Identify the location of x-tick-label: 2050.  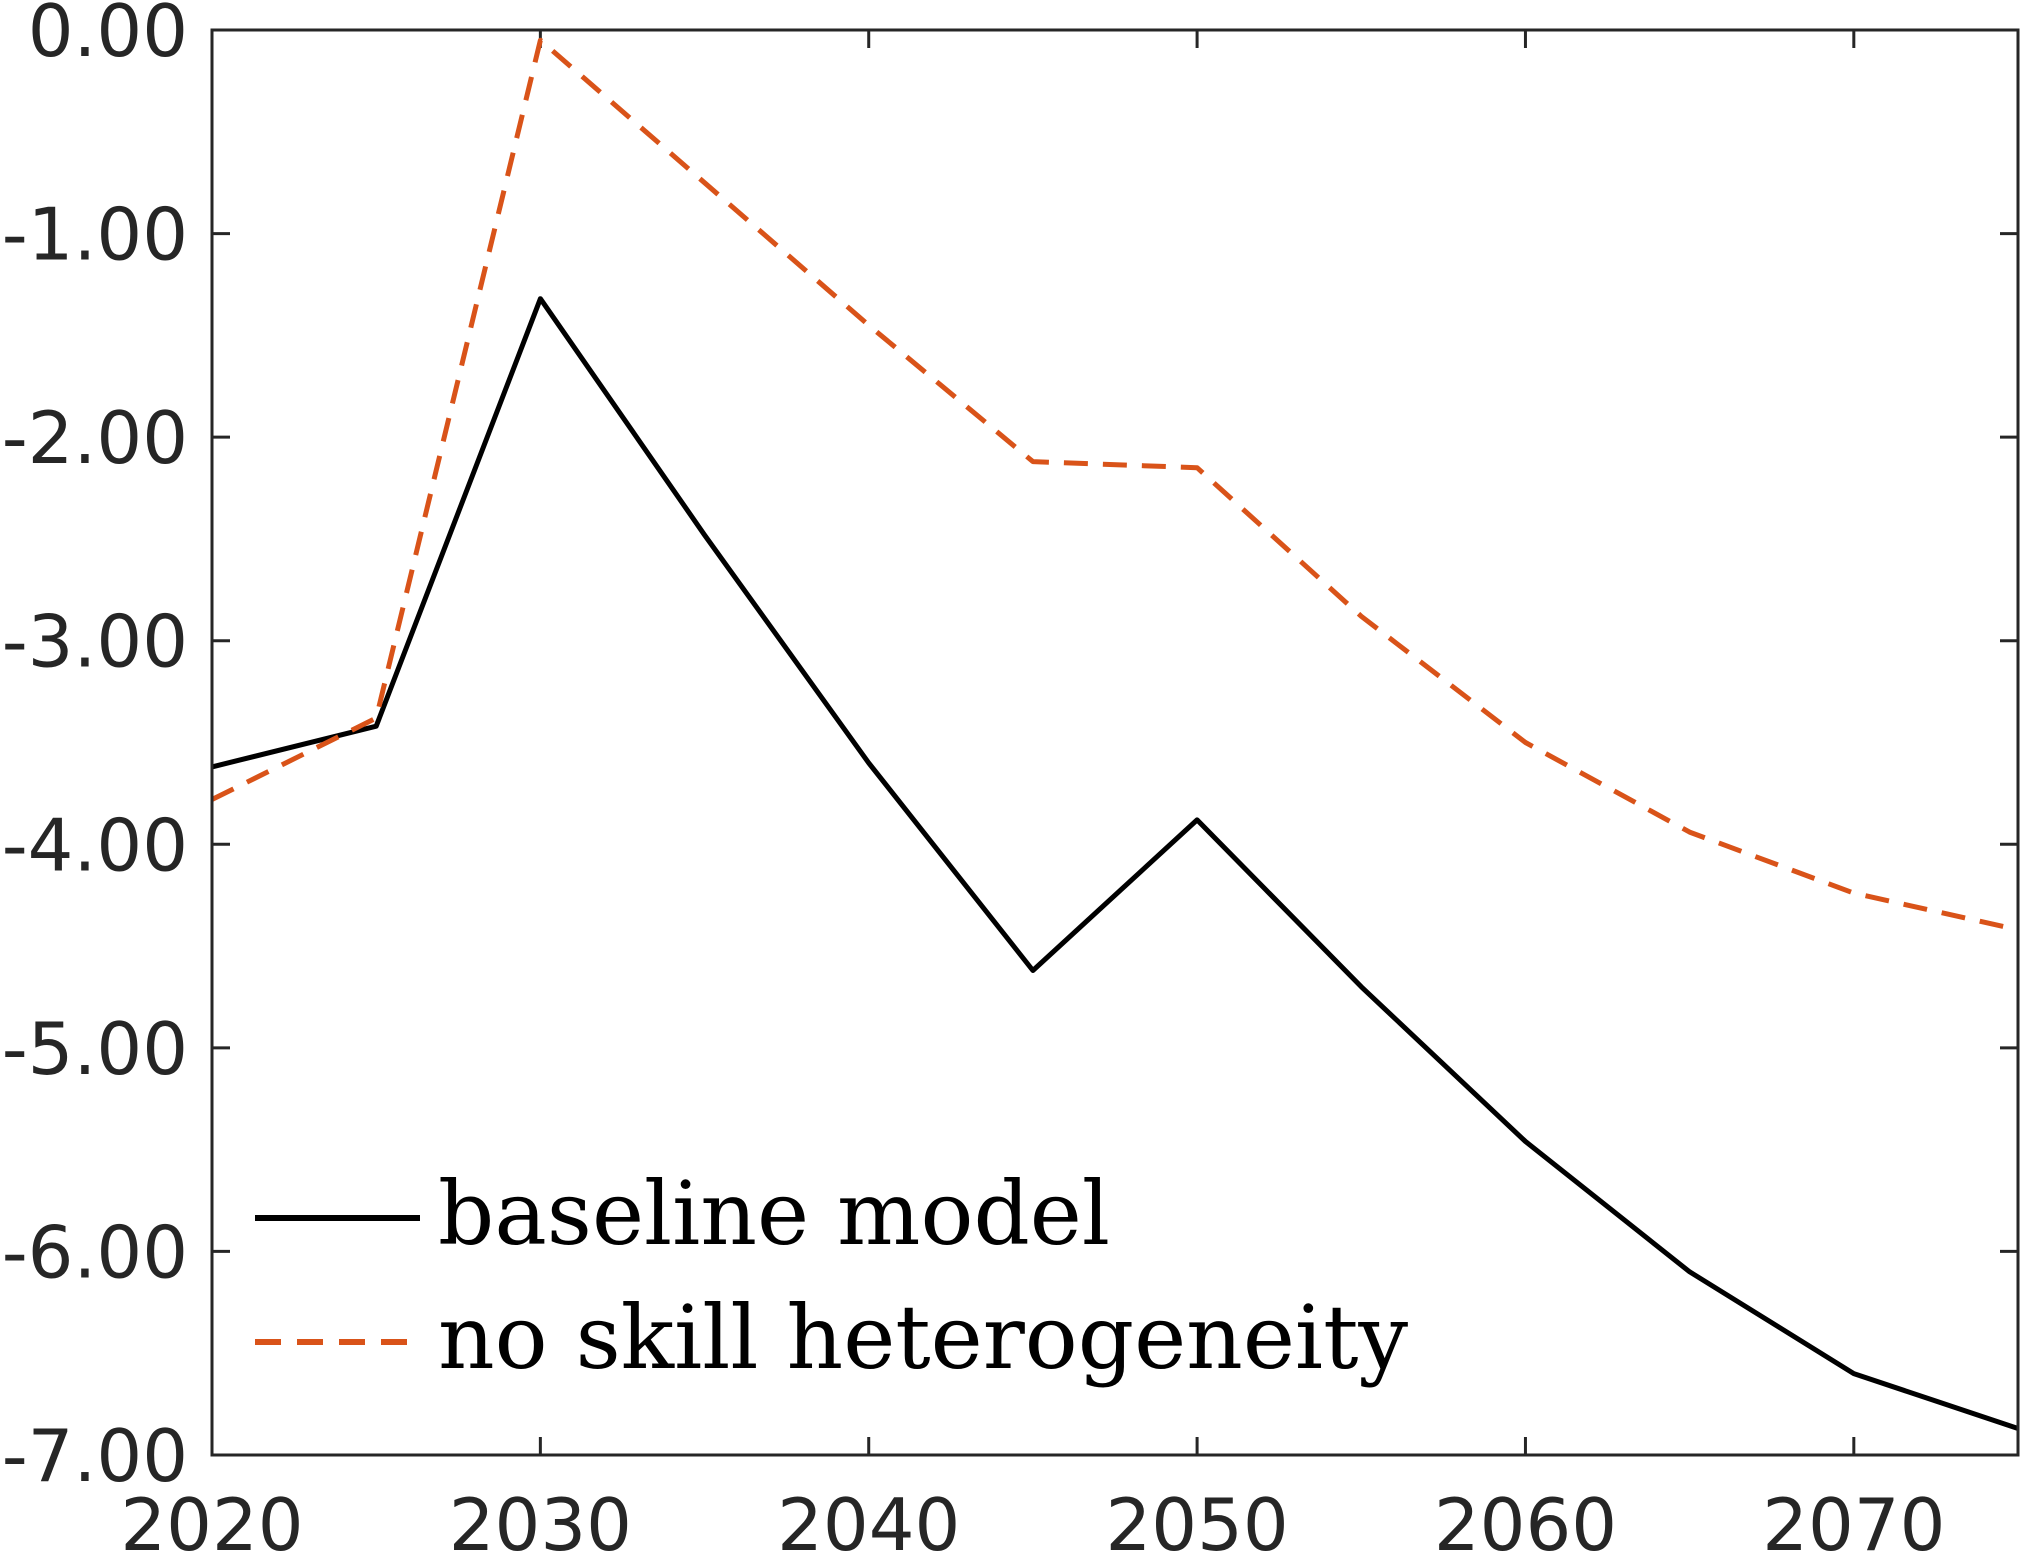
(1196, 1518).